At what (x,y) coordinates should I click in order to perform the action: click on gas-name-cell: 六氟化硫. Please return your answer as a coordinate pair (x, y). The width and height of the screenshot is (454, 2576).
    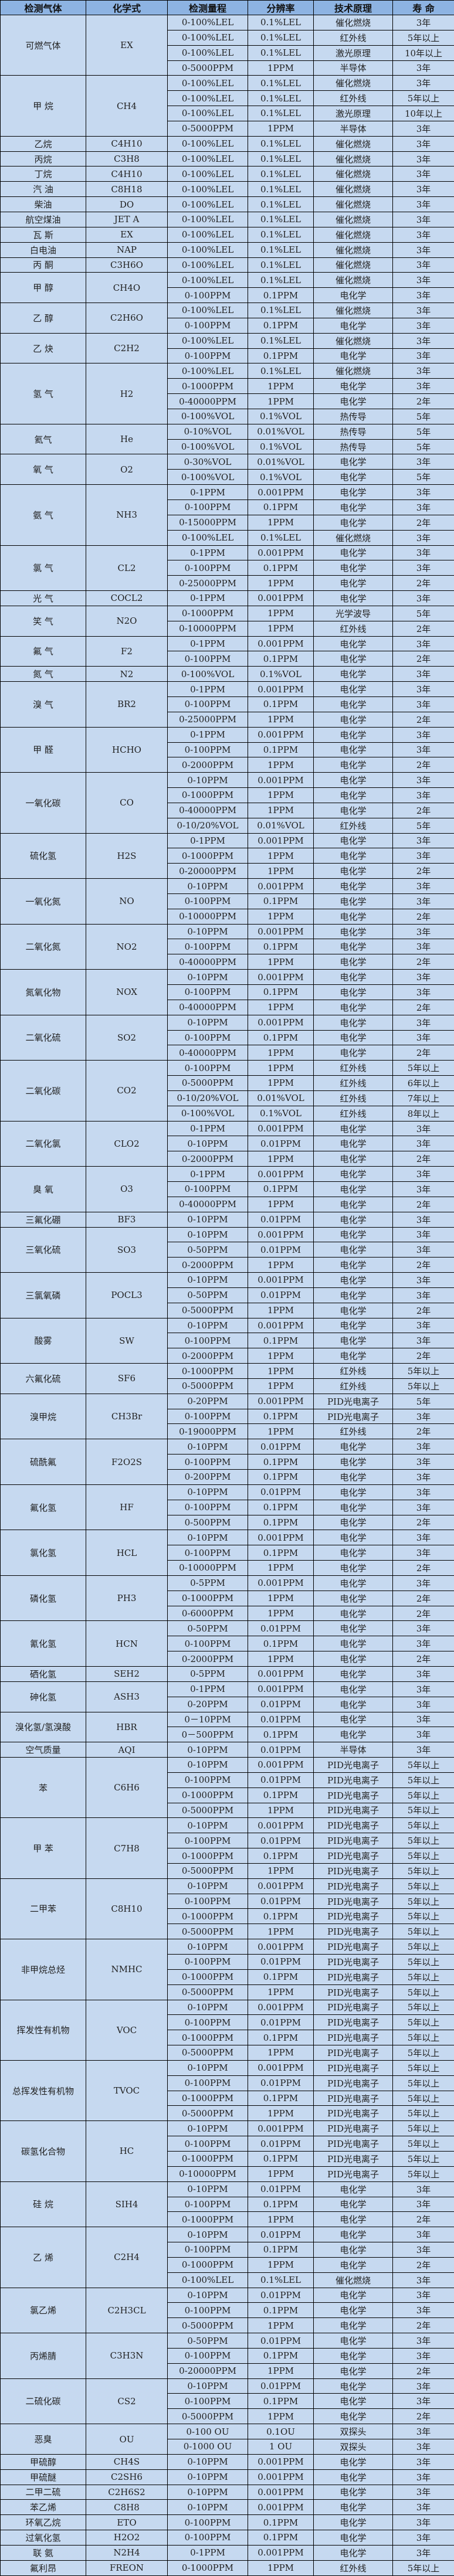
    Looking at the image, I should click on (43, 1379).